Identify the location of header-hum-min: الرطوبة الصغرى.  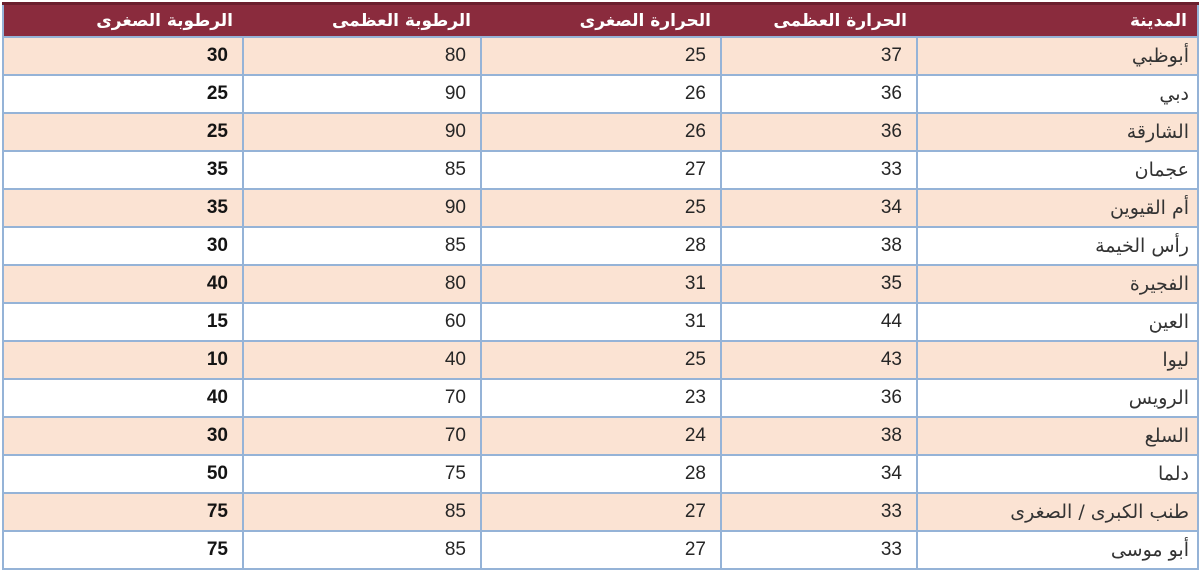
(123, 20).